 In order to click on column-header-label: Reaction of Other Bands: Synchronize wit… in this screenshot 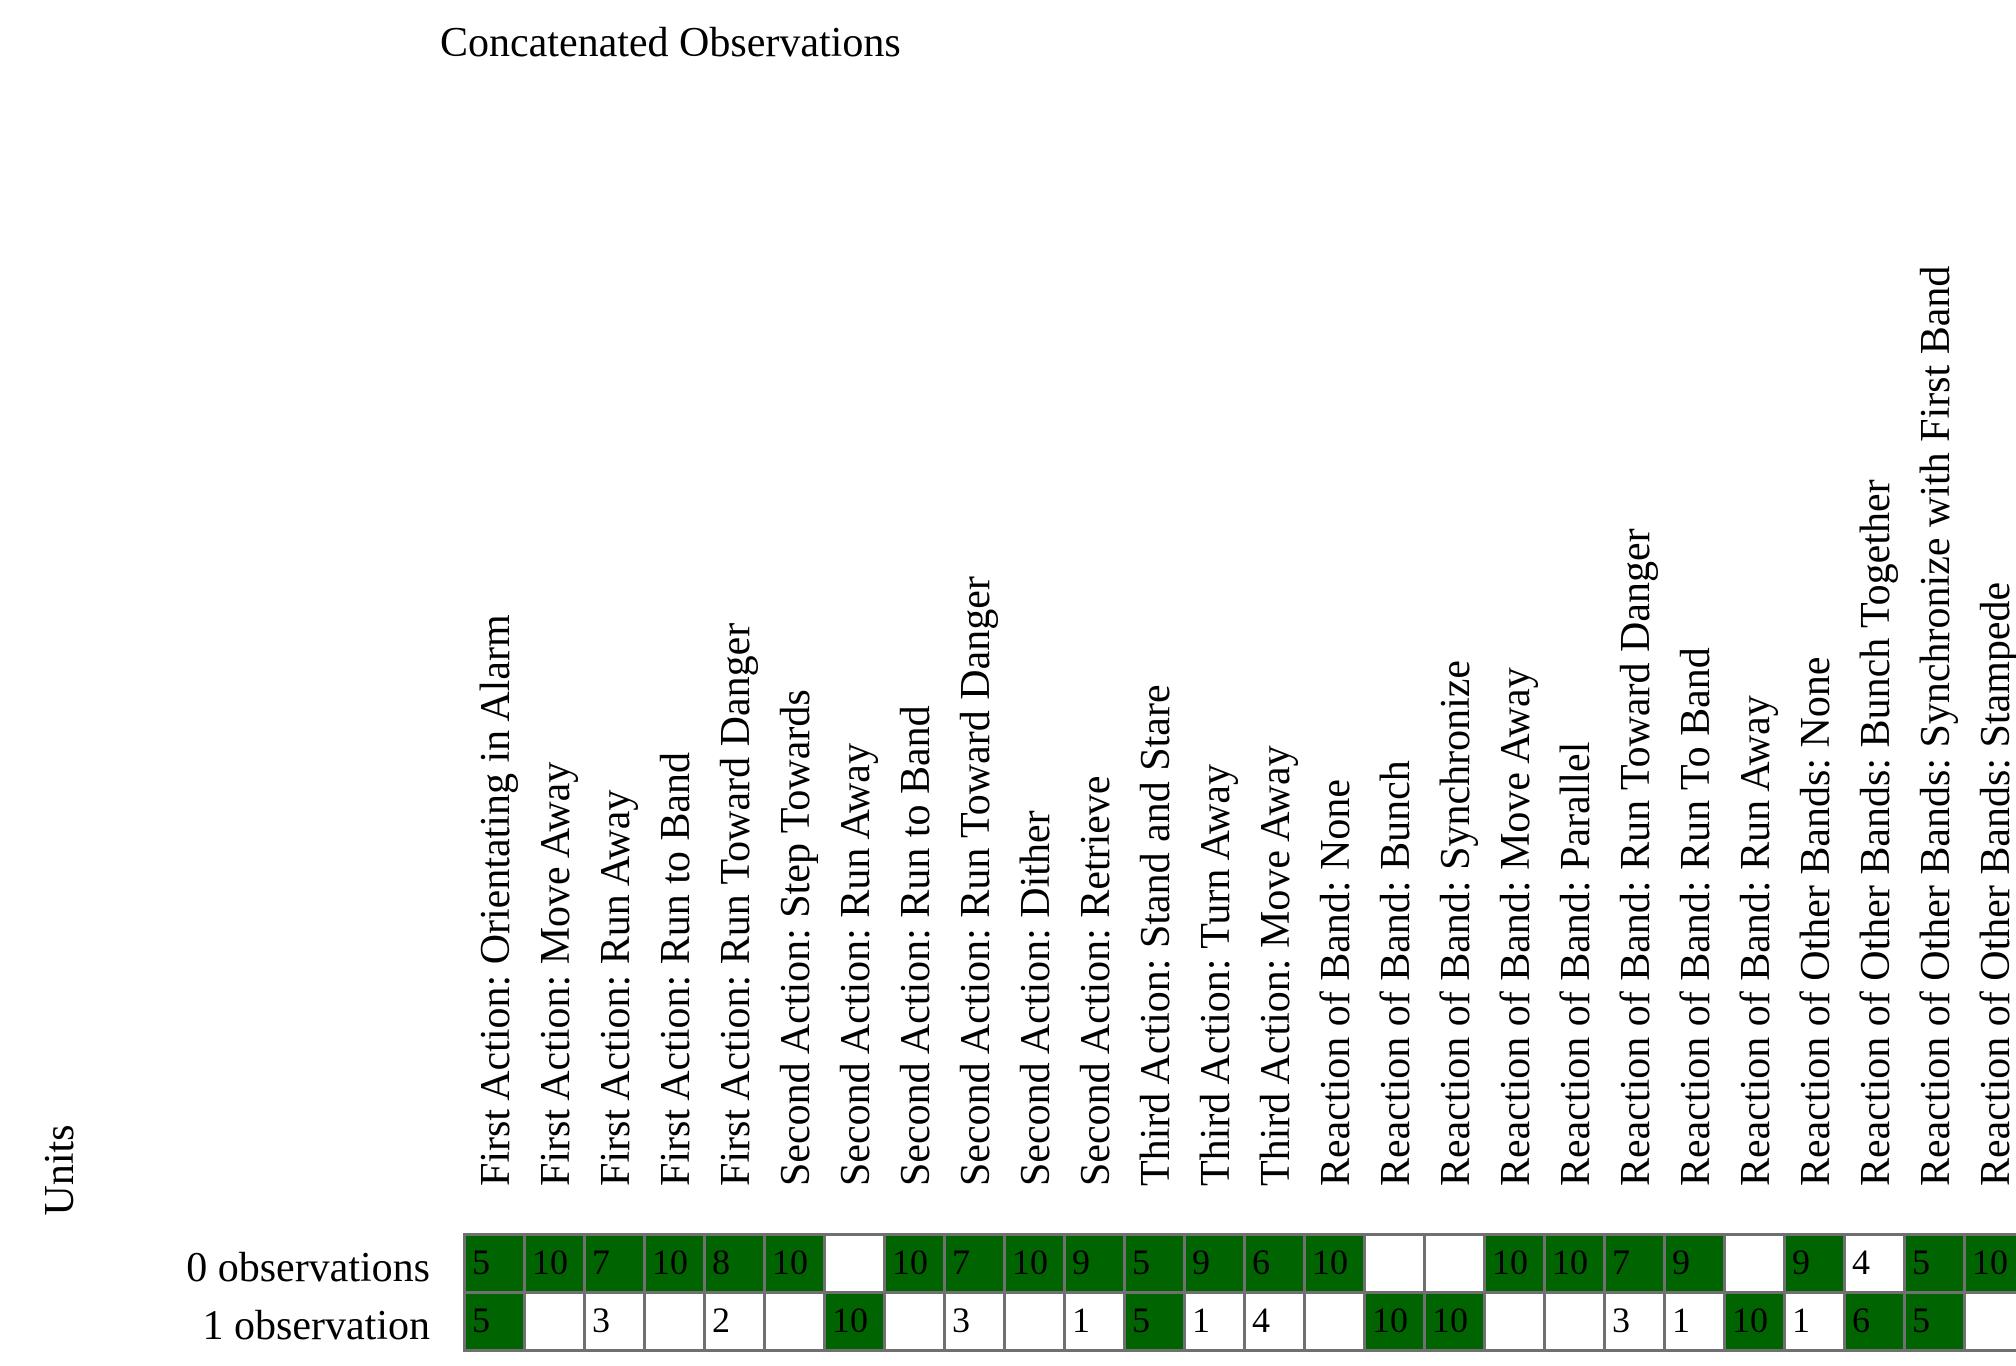, I will do `click(1936, 725)`.